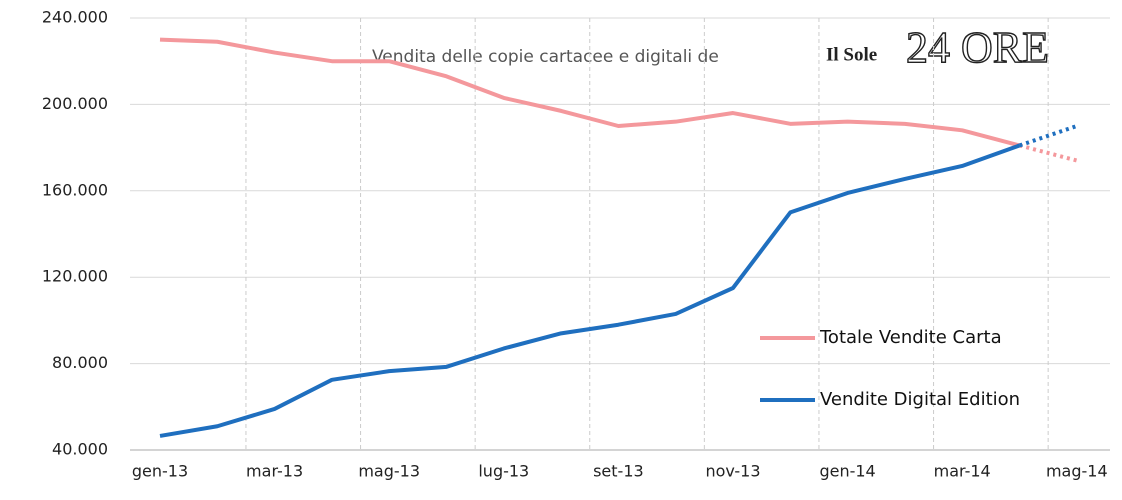  I want to click on x-tick-label: lug-13, so click(503, 471).